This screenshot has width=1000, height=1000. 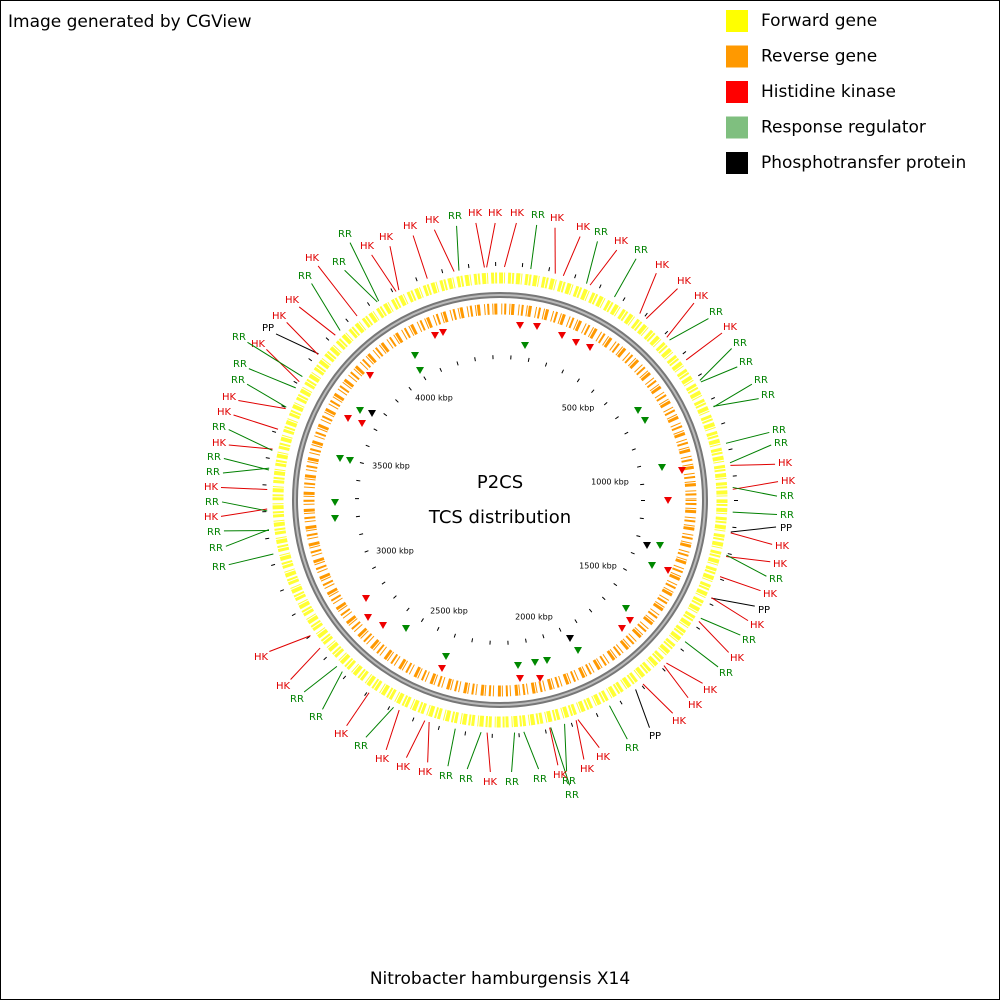 What do you see at coordinates (819, 57) in the screenshot?
I see `legend-label: Reverse gene` at bounding box center [819, 57].